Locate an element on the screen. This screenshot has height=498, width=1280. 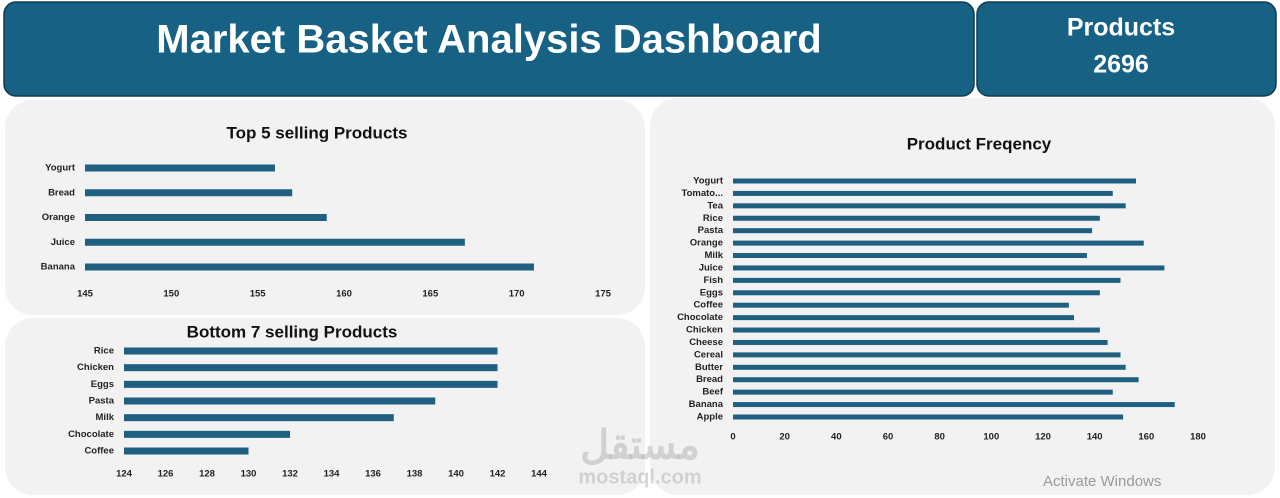
dashboard-title: Market Basket Analysis Dashboard is located at coordinates (488, 40).